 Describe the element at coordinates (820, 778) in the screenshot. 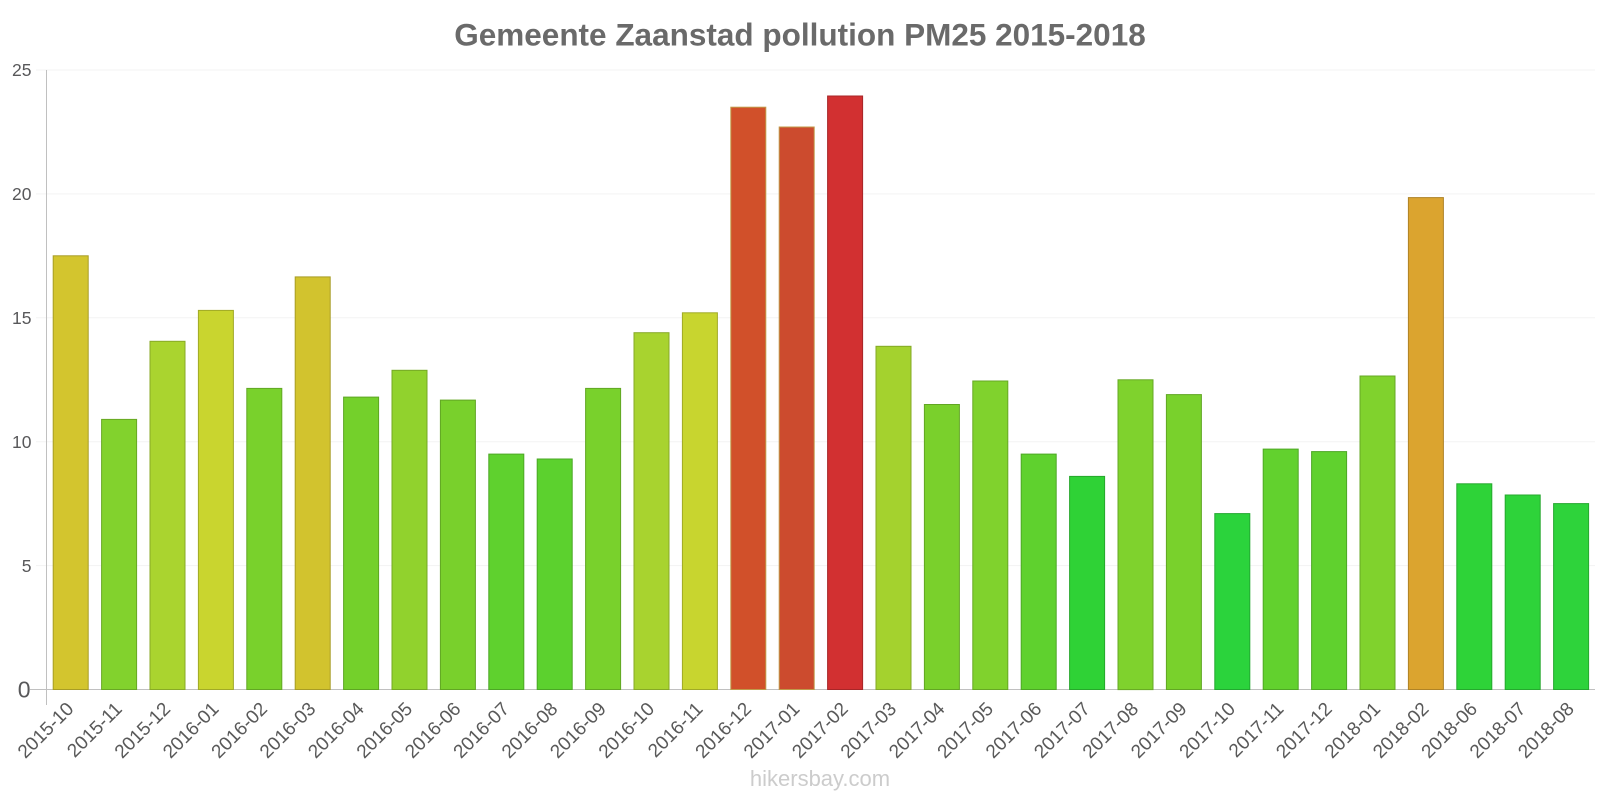

I see `svg-text: hikersbay.com` at that location.